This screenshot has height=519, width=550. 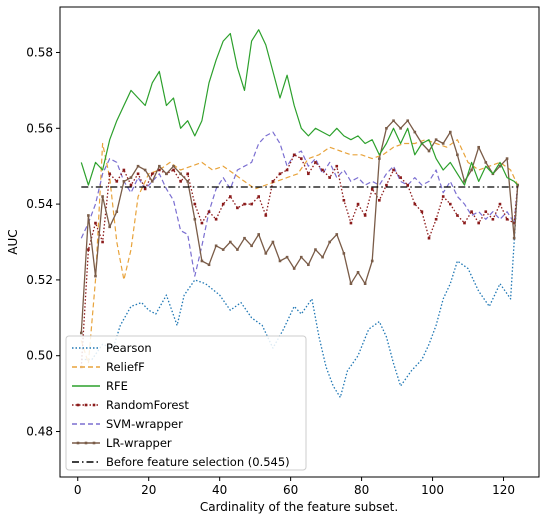 I want to click on x-axis-label: Cardinality of the feature subset., so click(x=299, y=507).